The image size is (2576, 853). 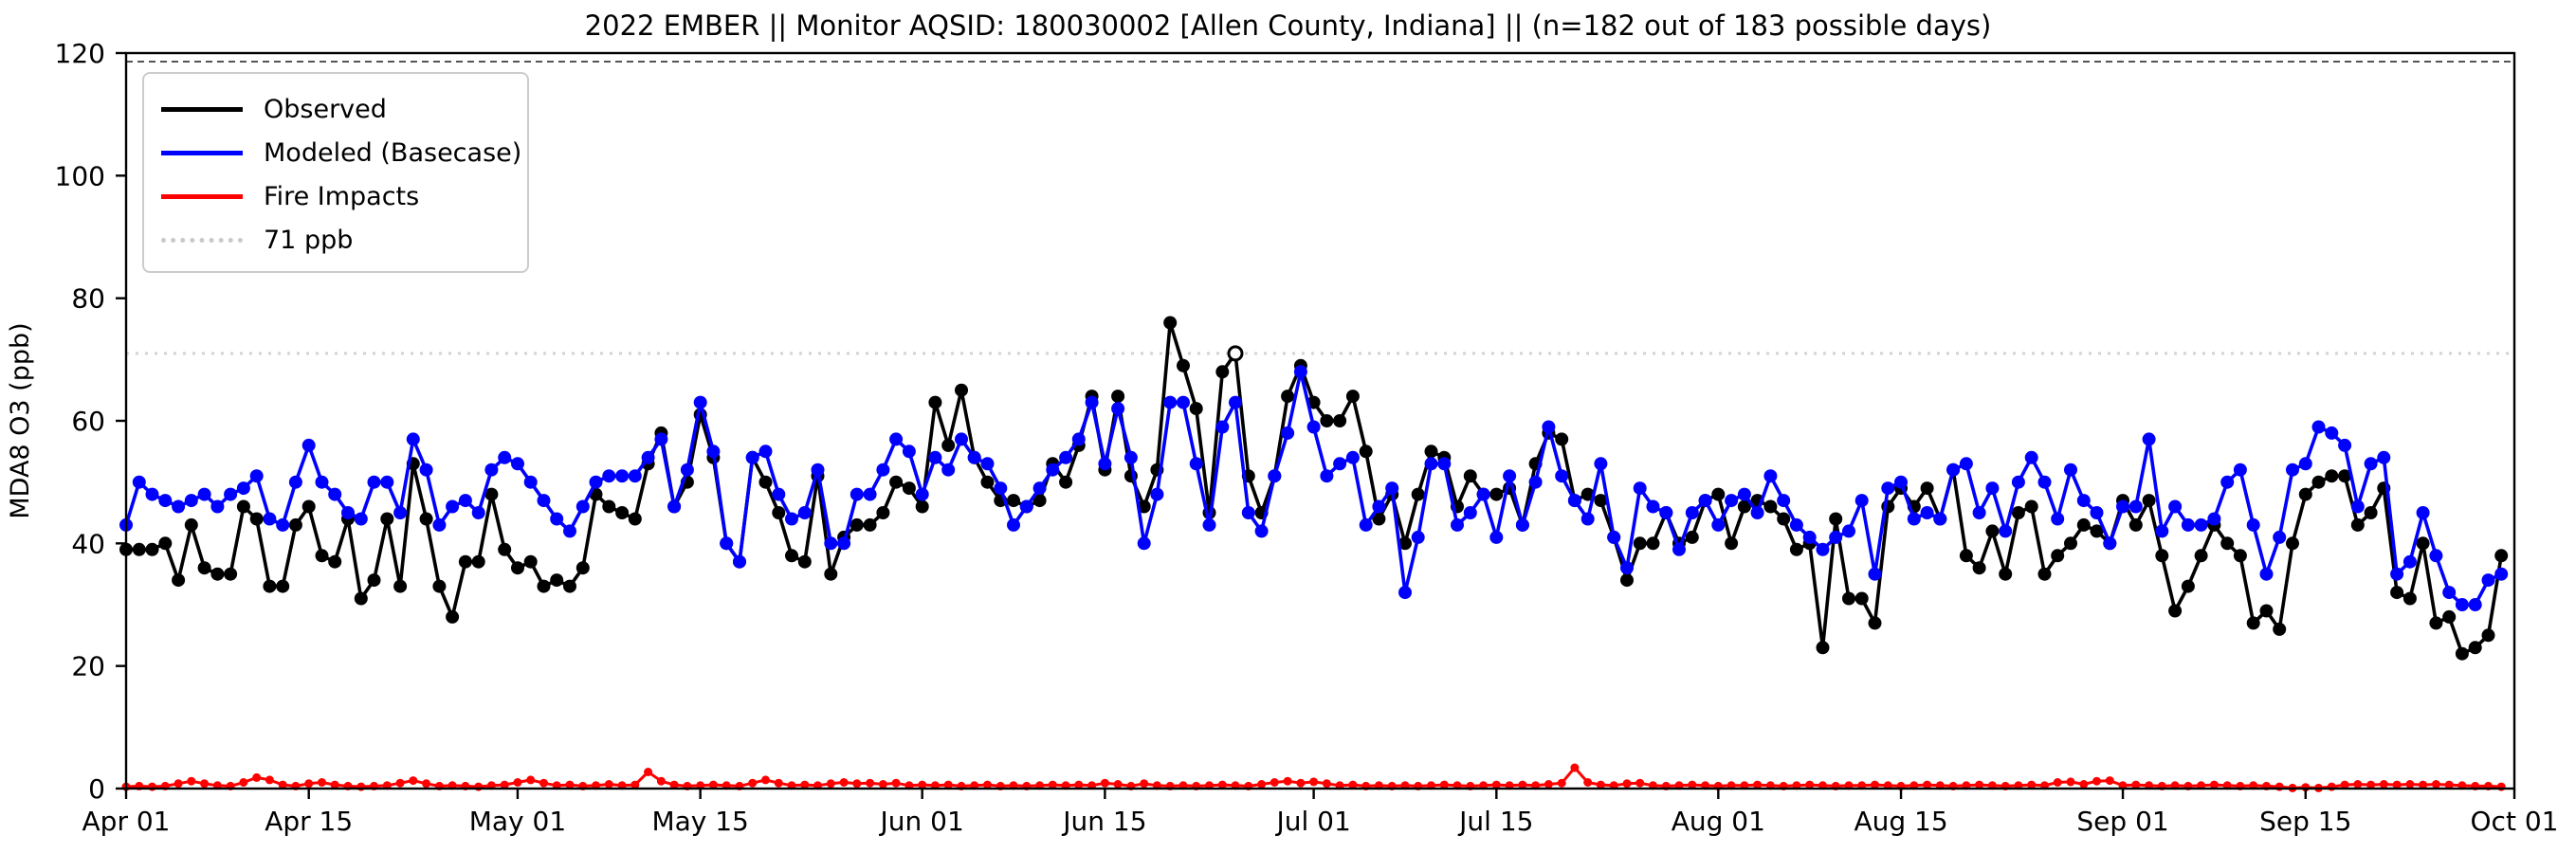 What do you see at coordinates (80, 53) in the screenshot?
I see `y-tick-label: 120` at bounding box center [80, 53].